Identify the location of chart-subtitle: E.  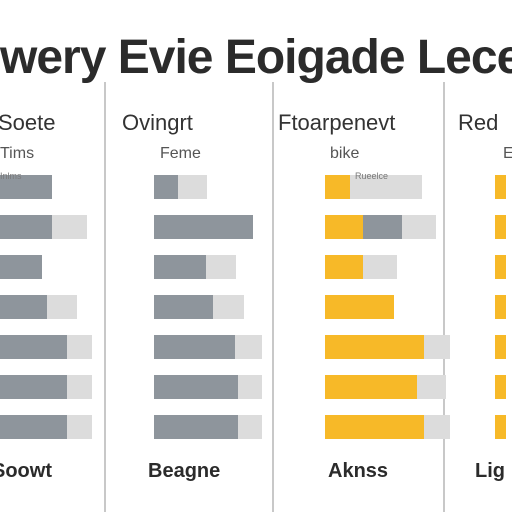
(507, 153).